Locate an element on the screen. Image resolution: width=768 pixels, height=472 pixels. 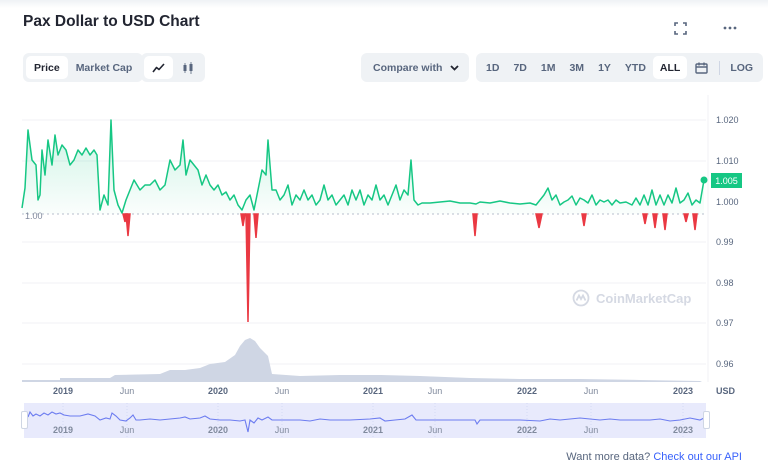
date-range-button is located at coordinates (701, 67).